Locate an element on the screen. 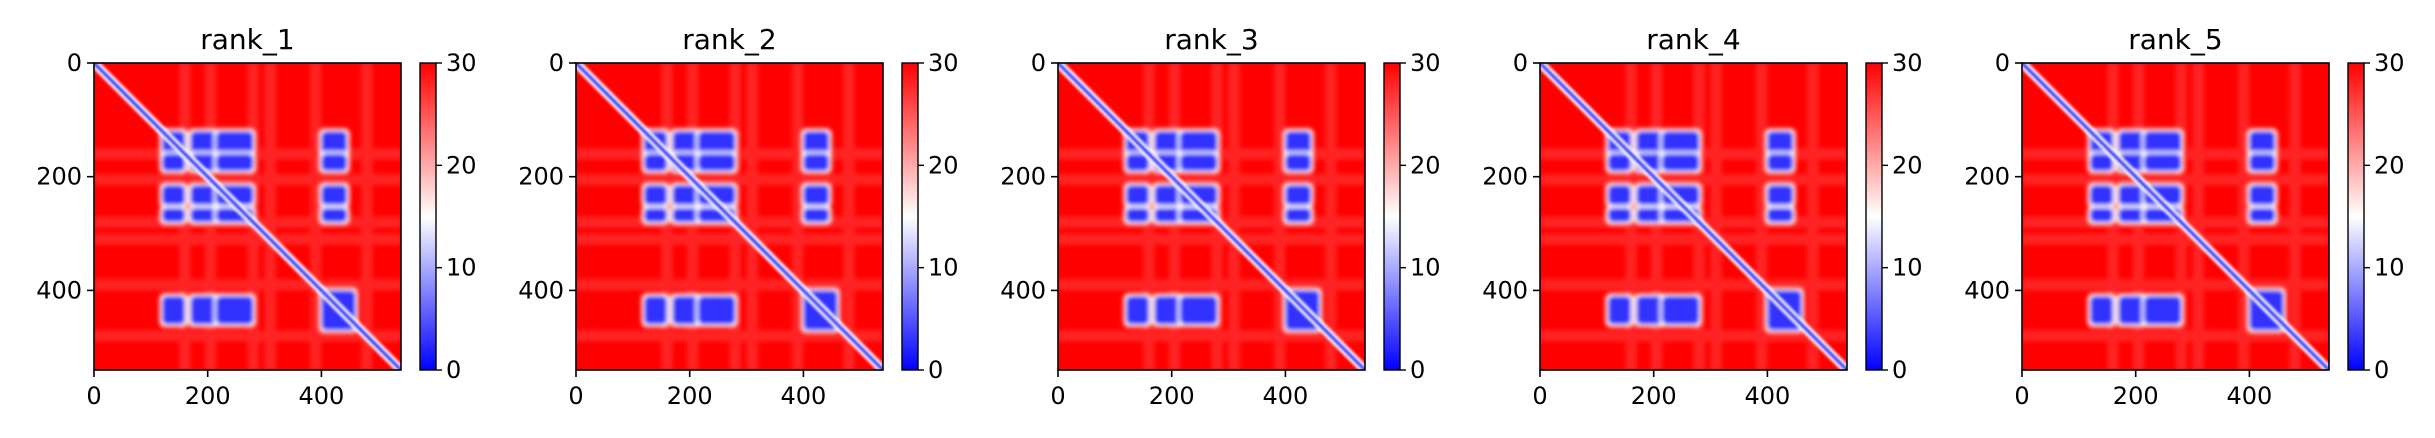 The height and width of the screenshot is (438, 2435). colorbar-tick-label: 10 is located at coordinates (1425, 268).